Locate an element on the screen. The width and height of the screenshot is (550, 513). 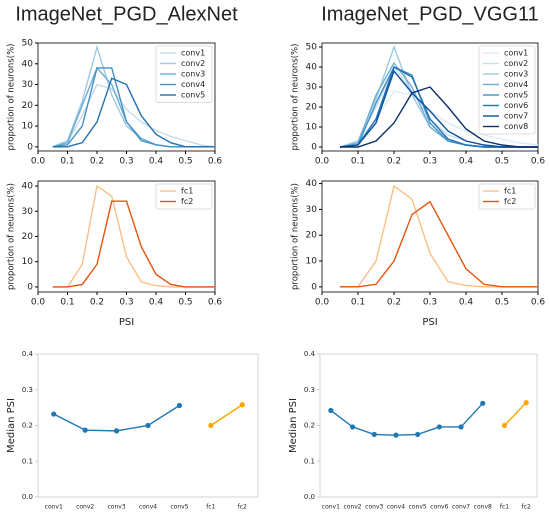
x-tick-label: conv6 is located at coordinates (439, 507).